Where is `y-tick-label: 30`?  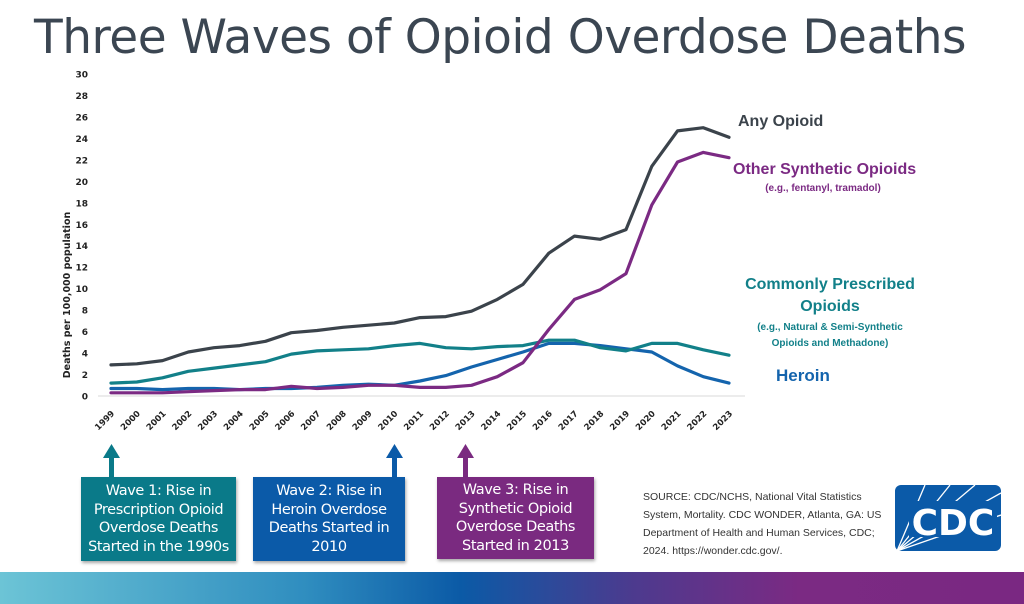 y-tick-label: 30 is located at coordinates (81, 76).